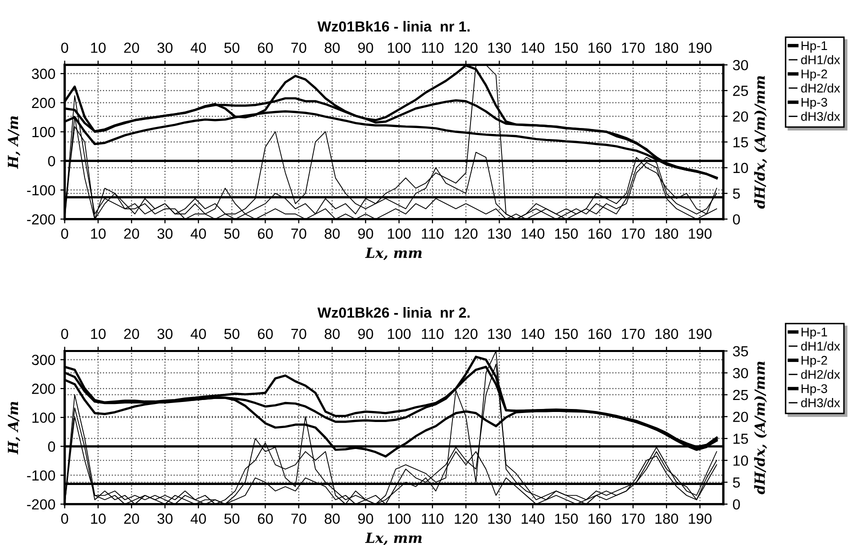 The image size is (851, 545). I want to click on legend-label: Hp-3, so click(815, 104).